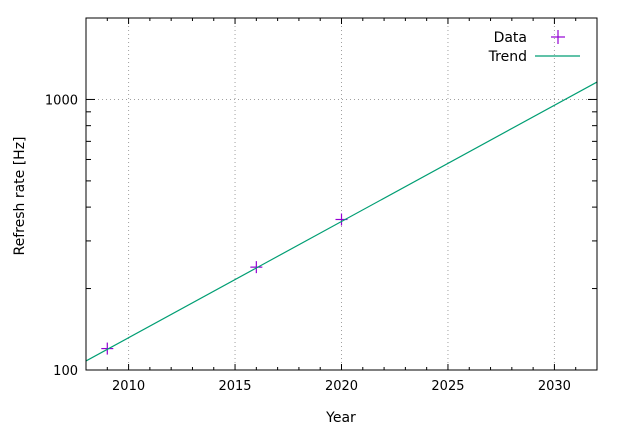 Image resolution: width=625 pixels, height=431 pixels. I want to click on y-axis-label: Refresh rate [Hz], so click(20, 195).